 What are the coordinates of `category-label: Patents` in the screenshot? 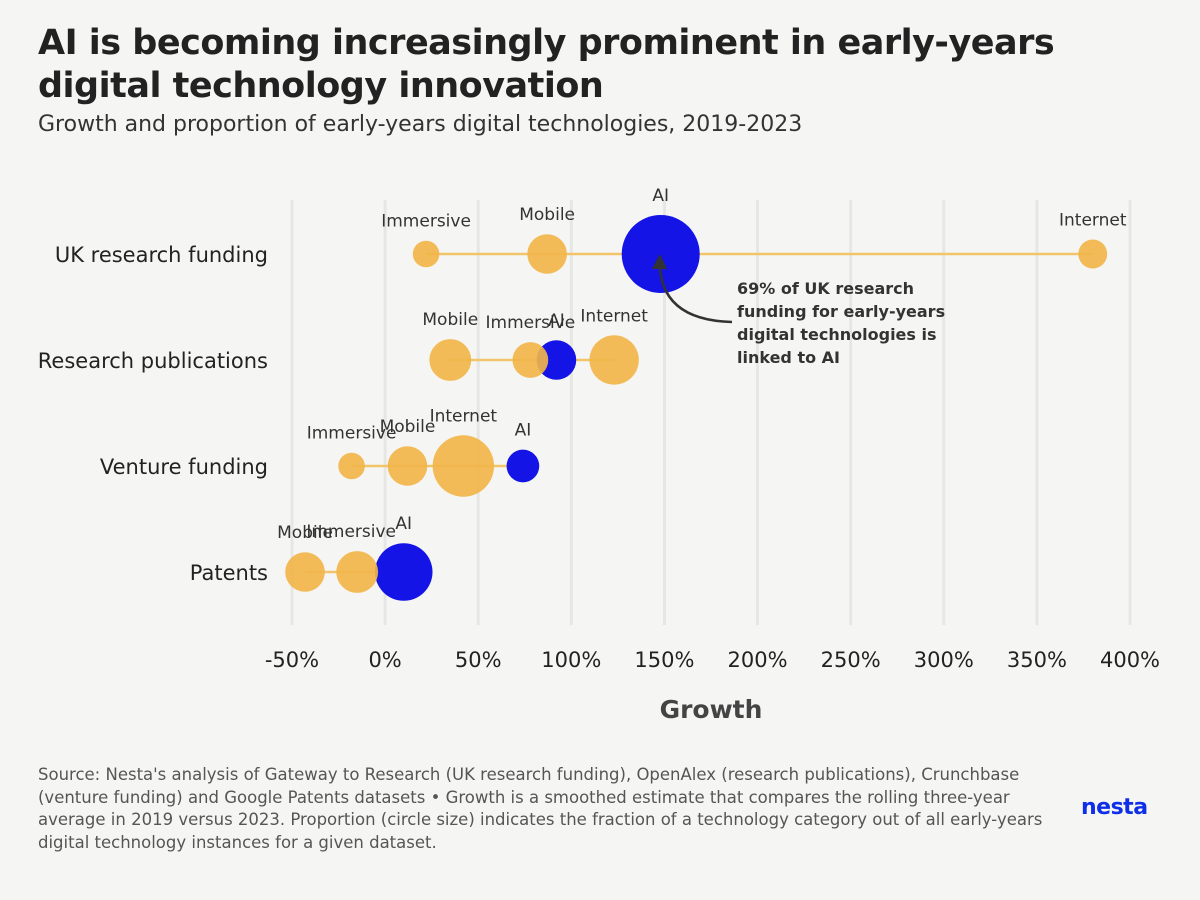 It's located at (229, 573).